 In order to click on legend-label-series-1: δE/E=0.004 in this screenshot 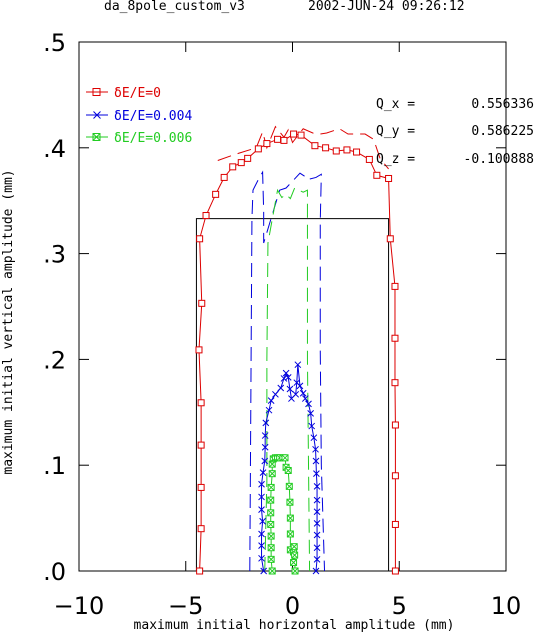, I will do `click(153, 116)`.